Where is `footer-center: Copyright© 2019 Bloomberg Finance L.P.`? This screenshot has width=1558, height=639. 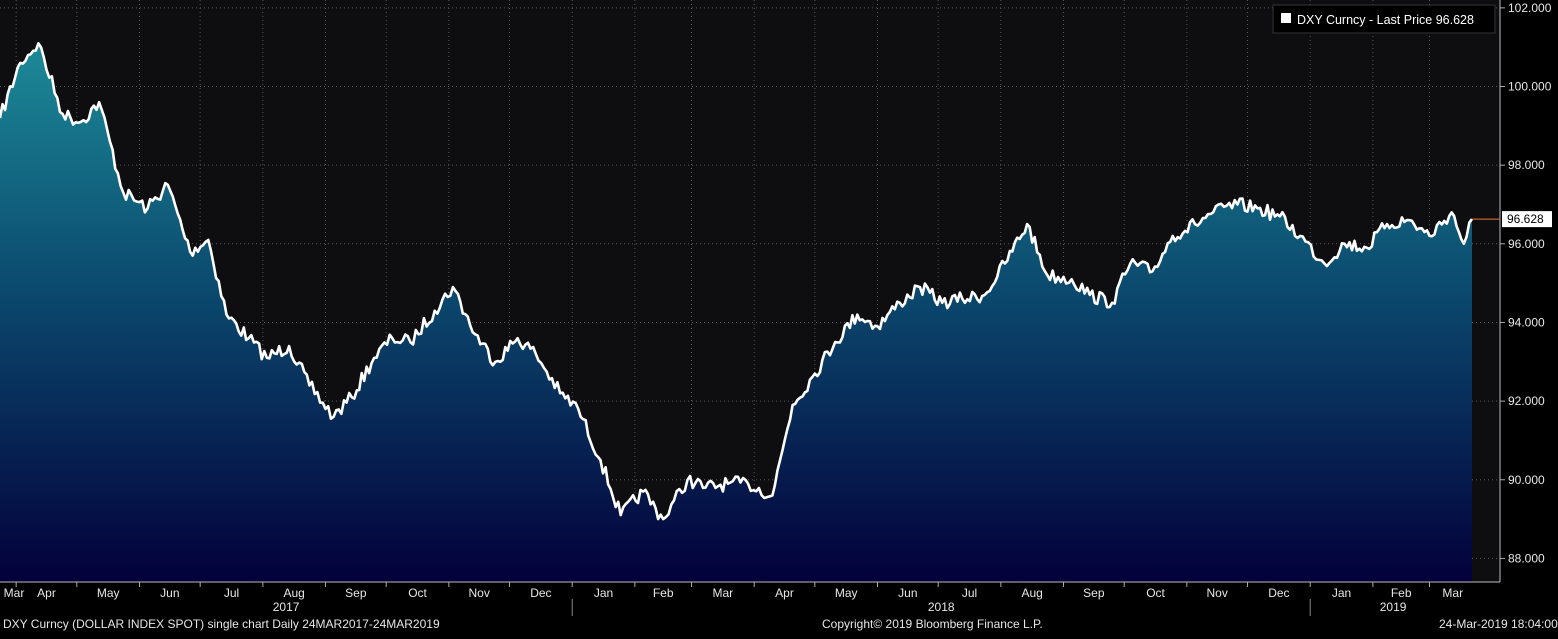
footer-center: Copyright© 2019 Bloomberg Finance L.P. is located at coordinates (932, 624).